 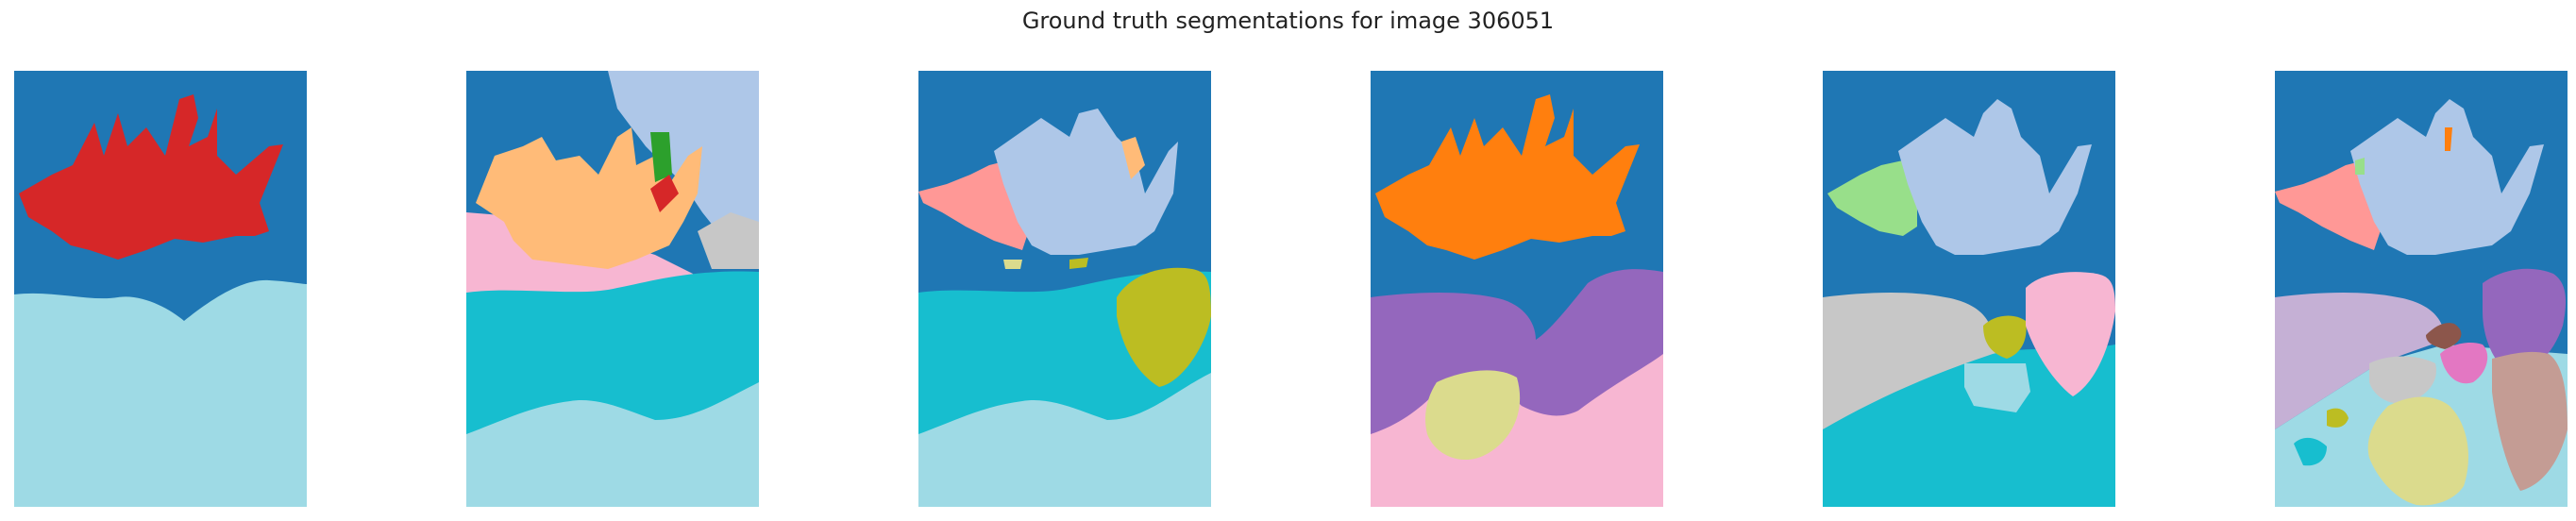 I want to click on cyan-small-region, so click(x=2310, y=452).